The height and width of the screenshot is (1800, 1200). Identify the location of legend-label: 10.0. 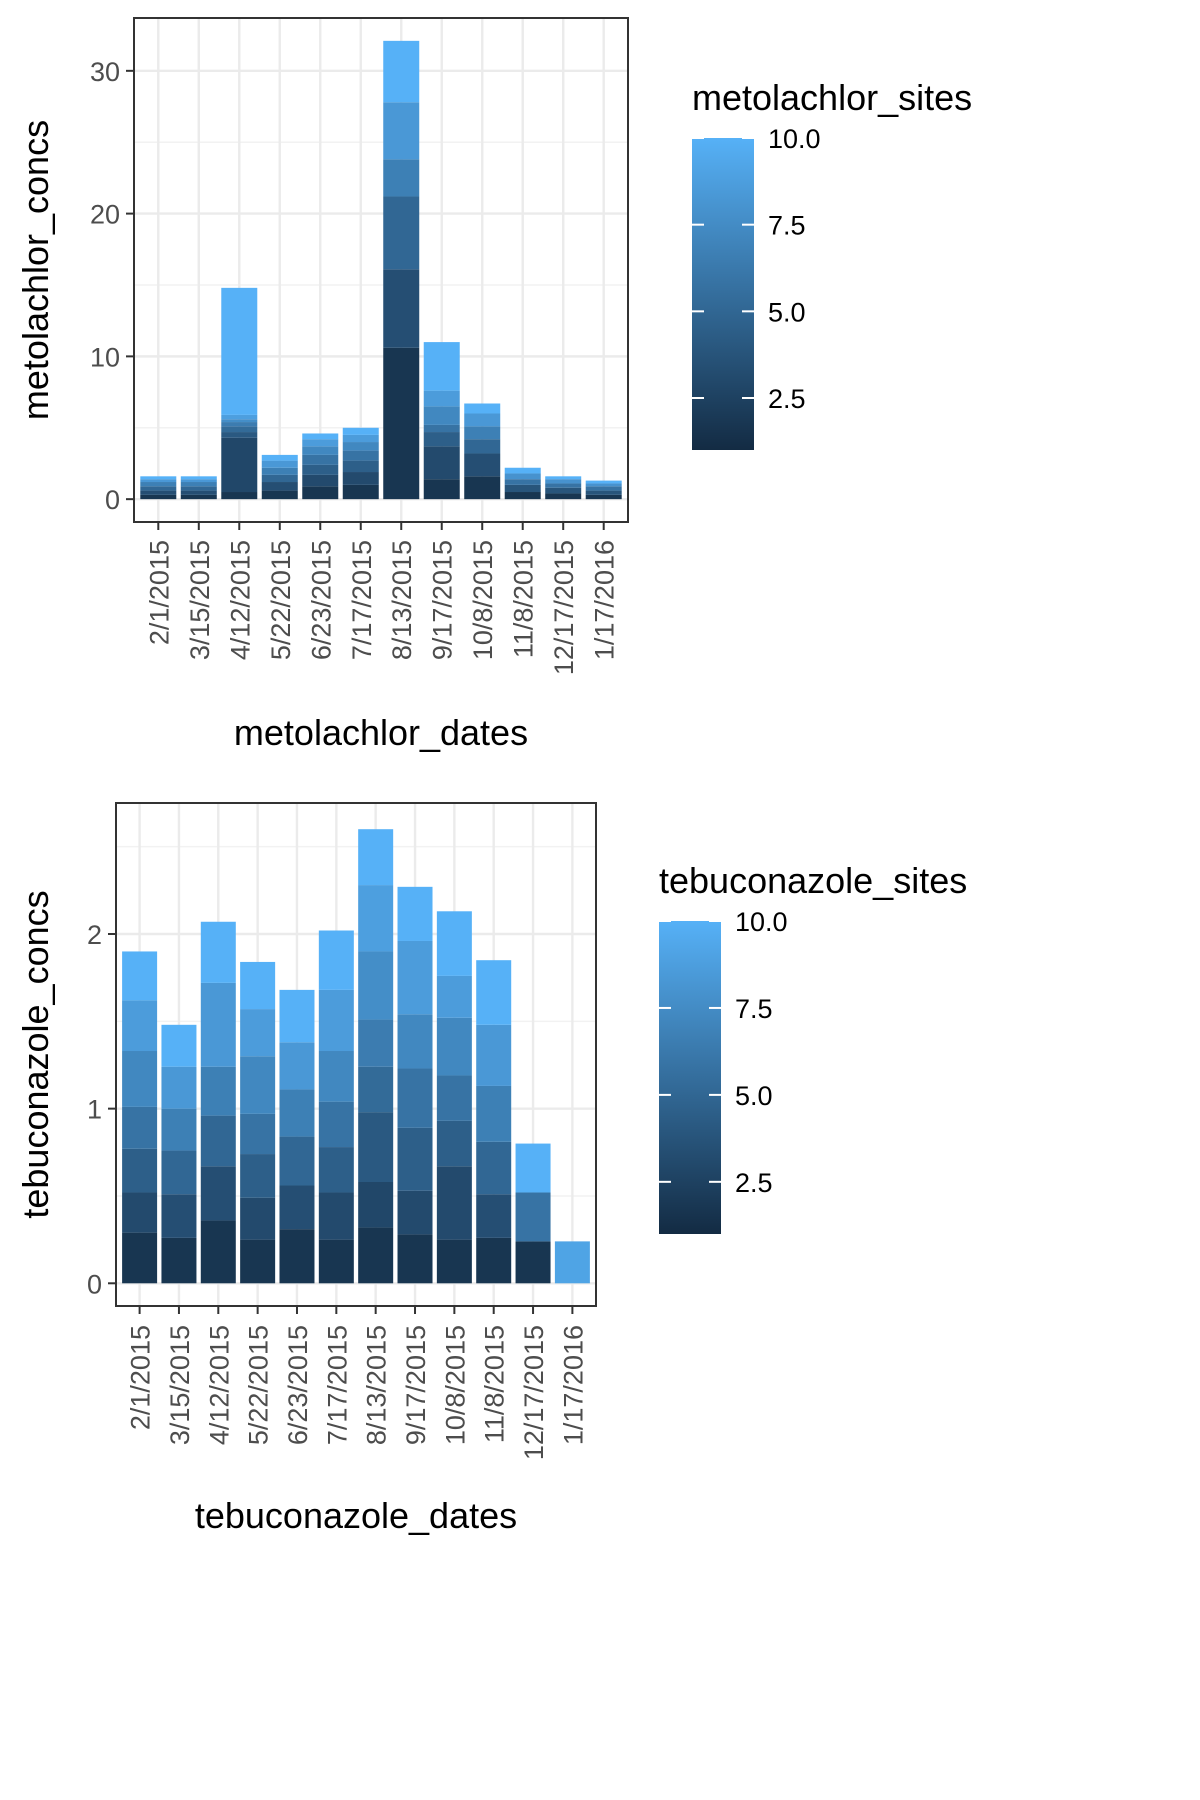
(761, 922).